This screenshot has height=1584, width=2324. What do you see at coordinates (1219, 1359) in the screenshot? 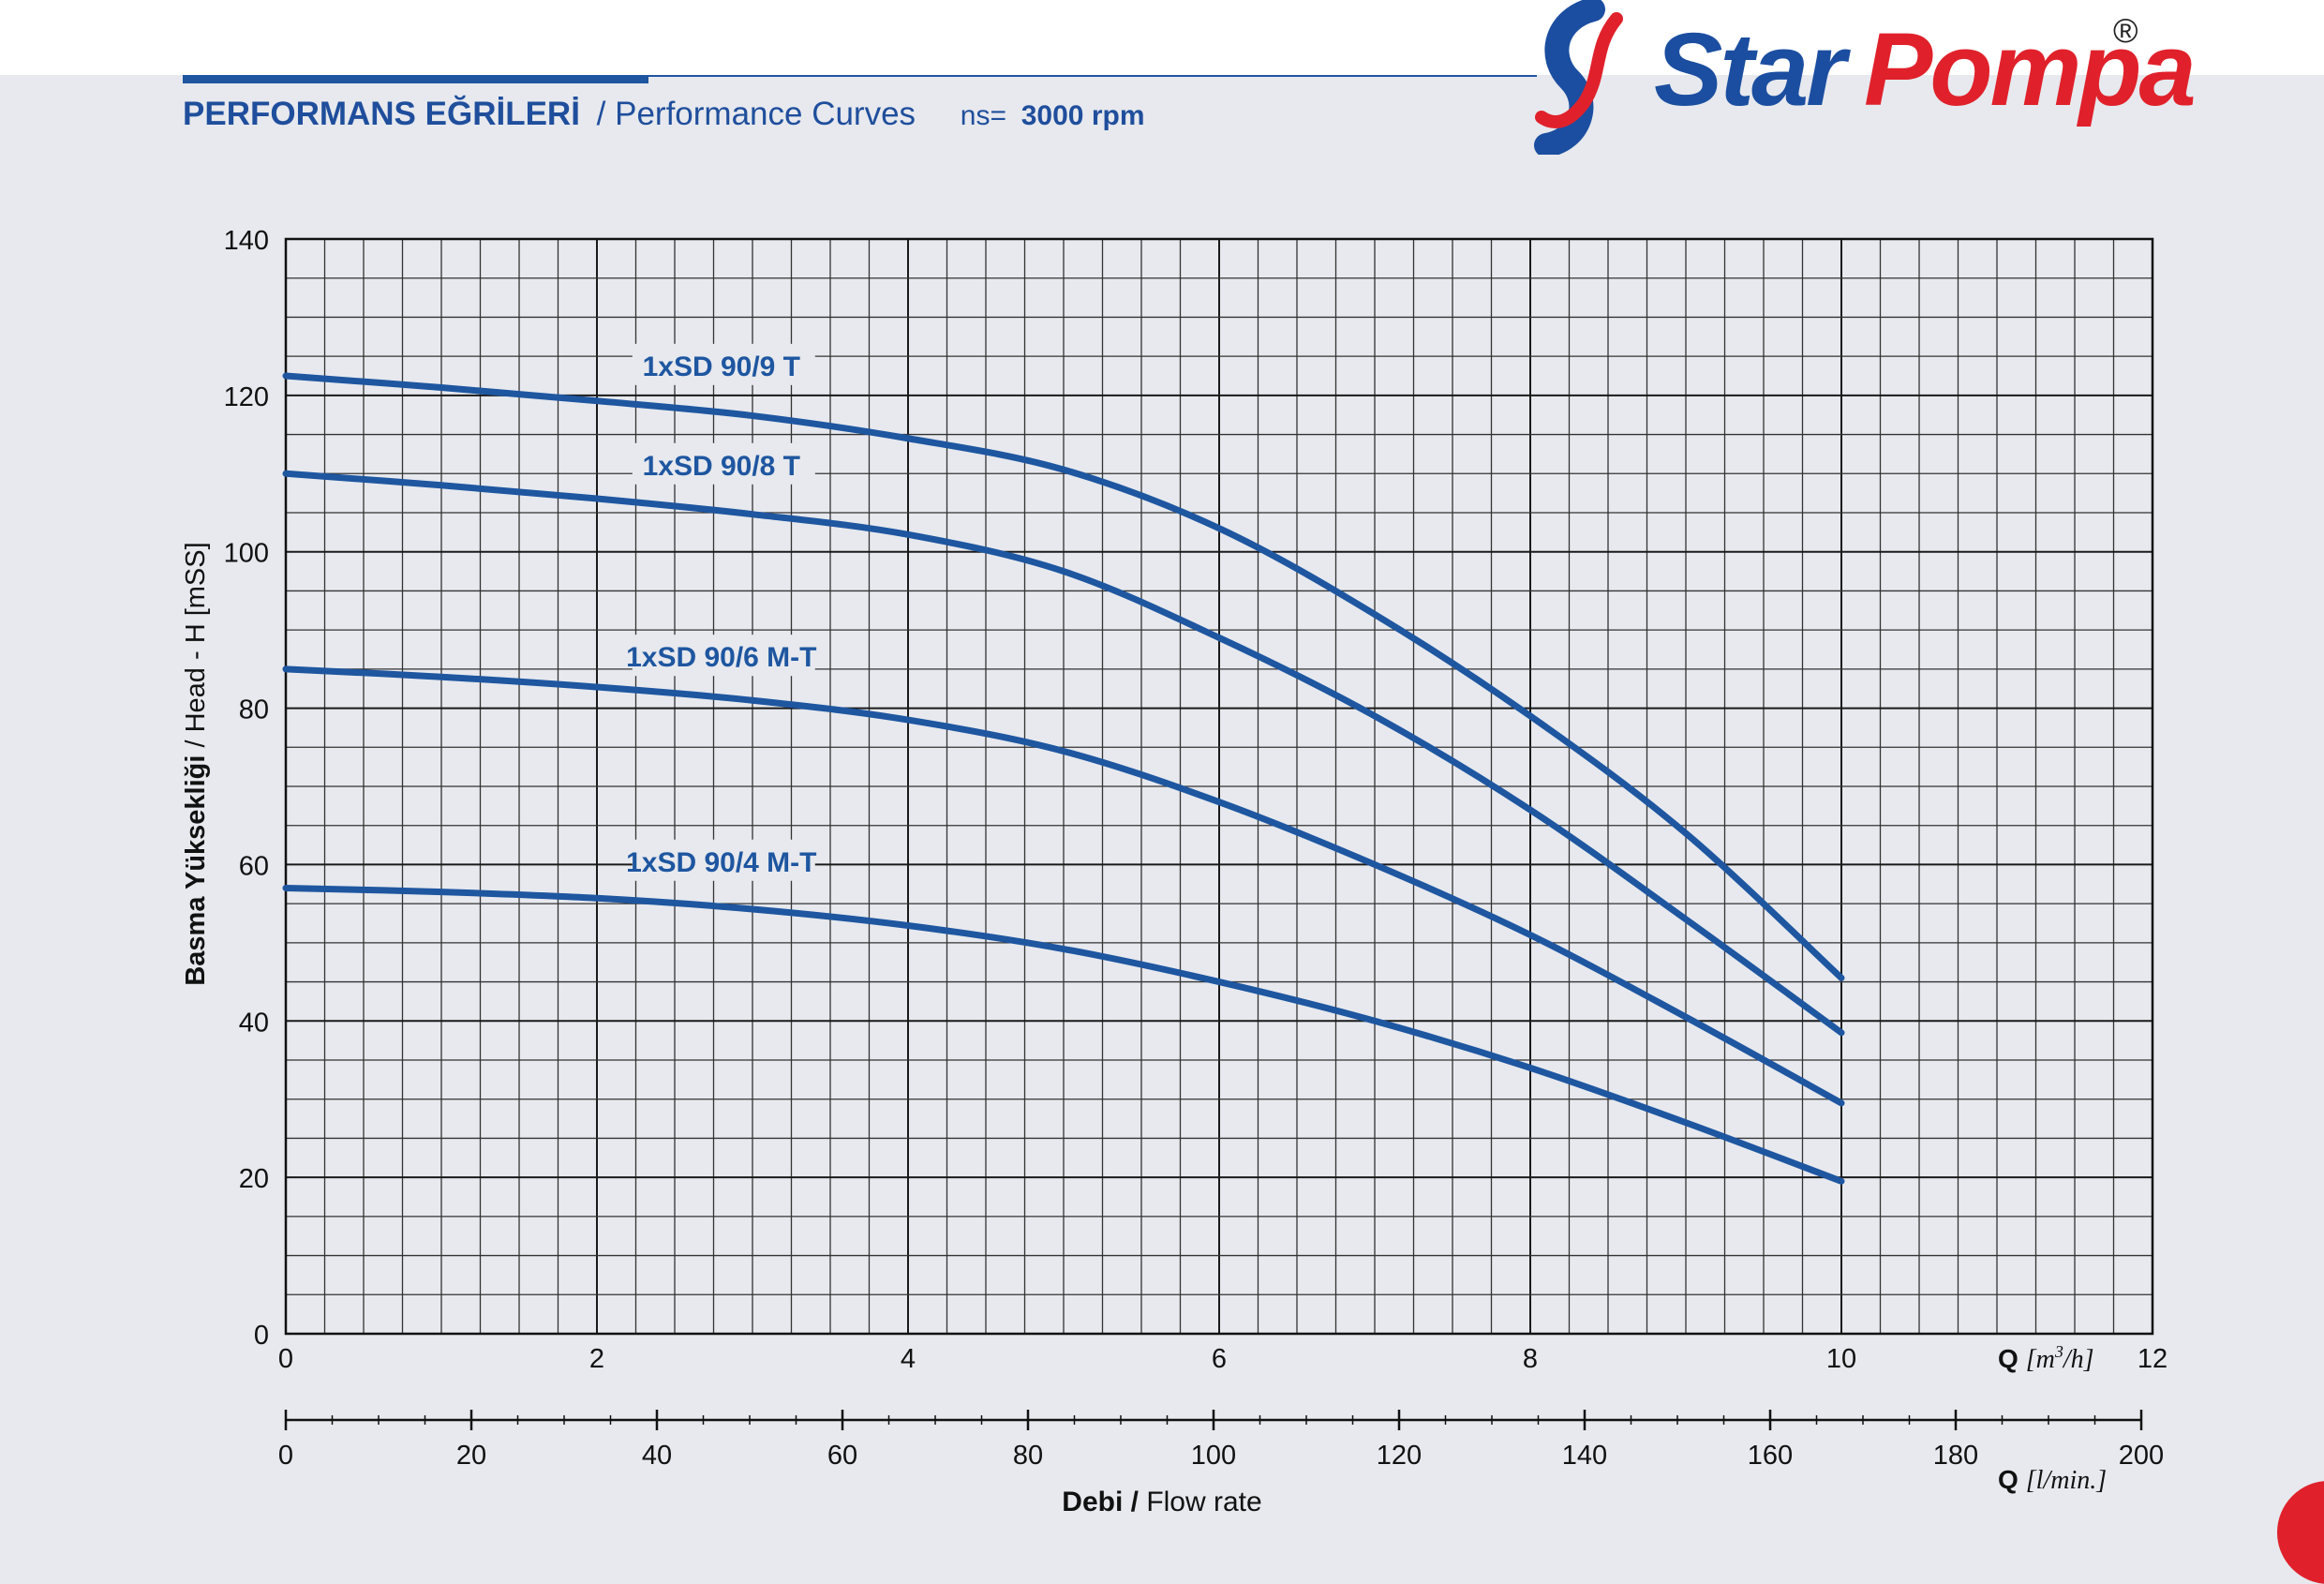
I see `x-tick-label: 6` at bounding box center [1219, 1359].